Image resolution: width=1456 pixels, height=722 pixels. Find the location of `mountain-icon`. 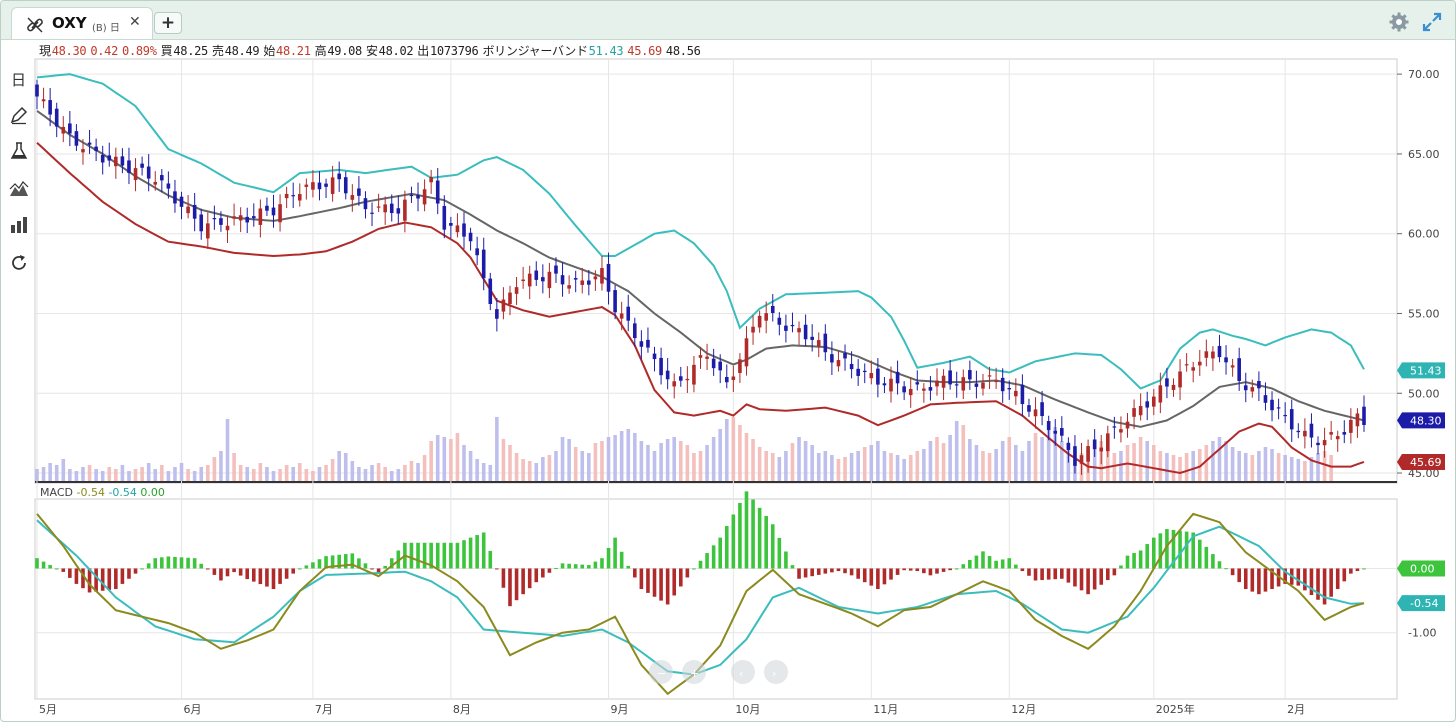

mountain-icon is located at coordinates (19, 189).